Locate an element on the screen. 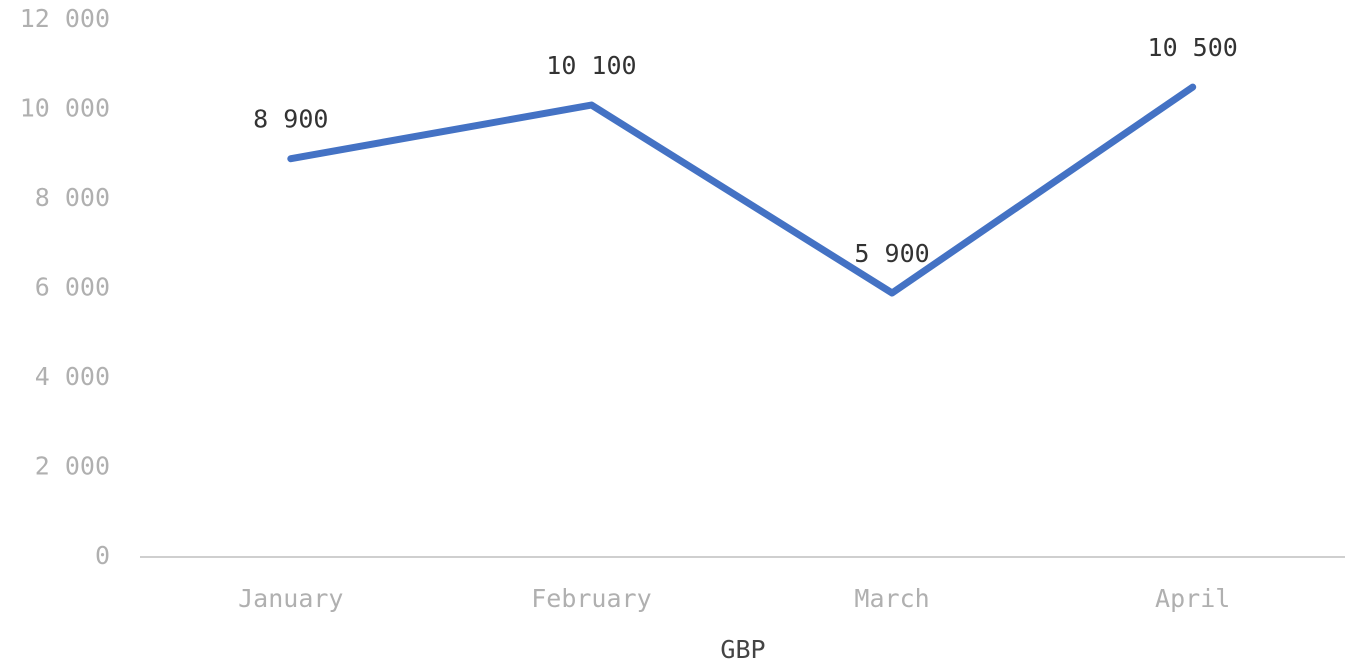  x-axis-label: GBP is located at coordinates (742, 649).